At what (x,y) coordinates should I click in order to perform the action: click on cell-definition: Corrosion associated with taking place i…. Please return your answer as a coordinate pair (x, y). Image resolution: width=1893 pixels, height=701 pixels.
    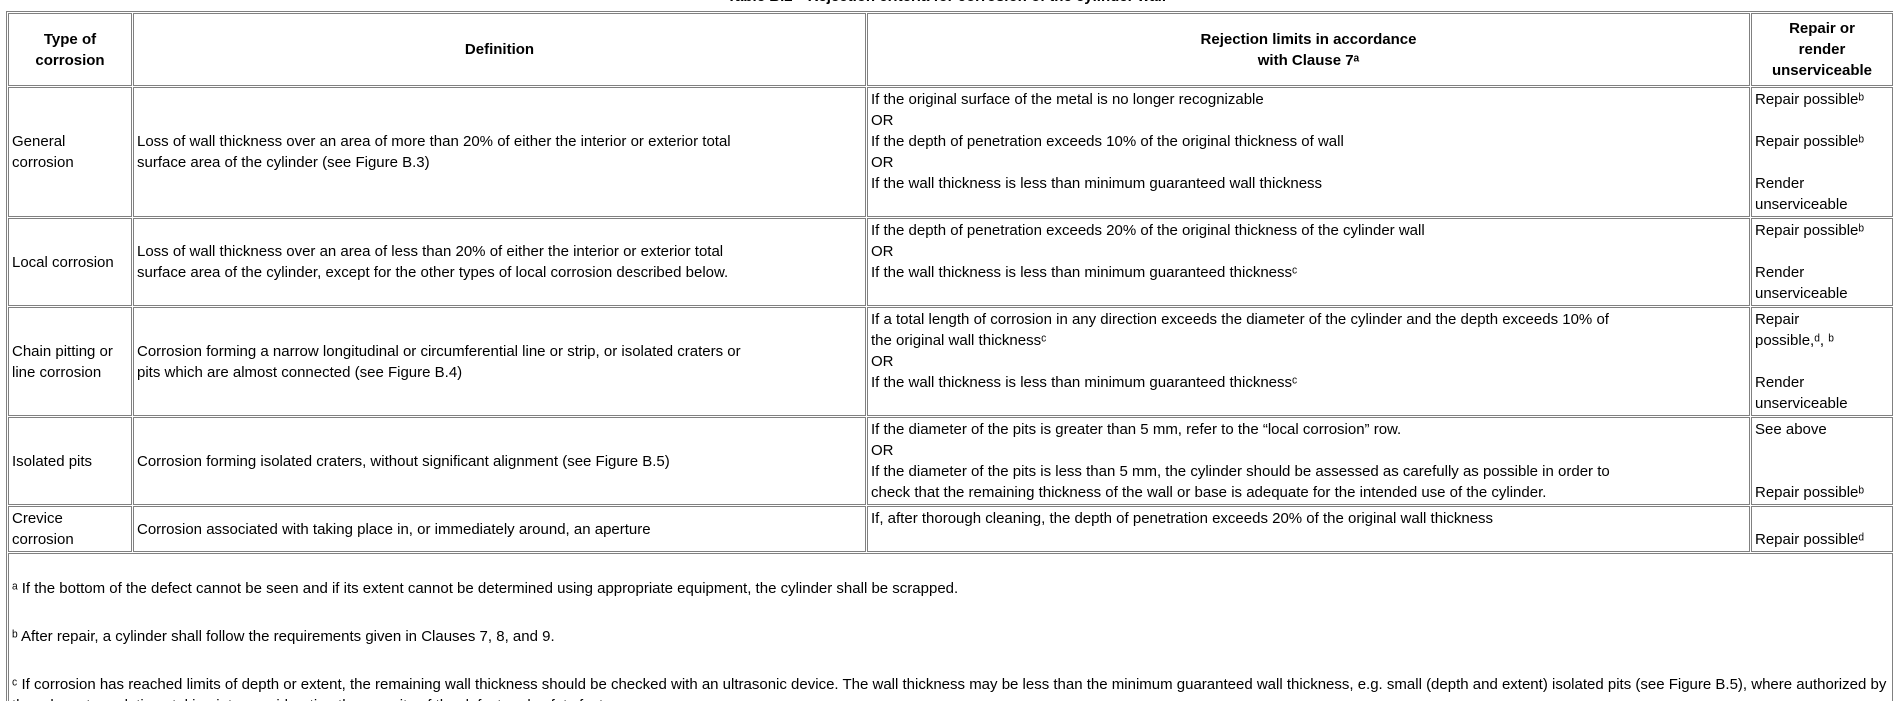
    Looking at the image, I should click on (499, 529).